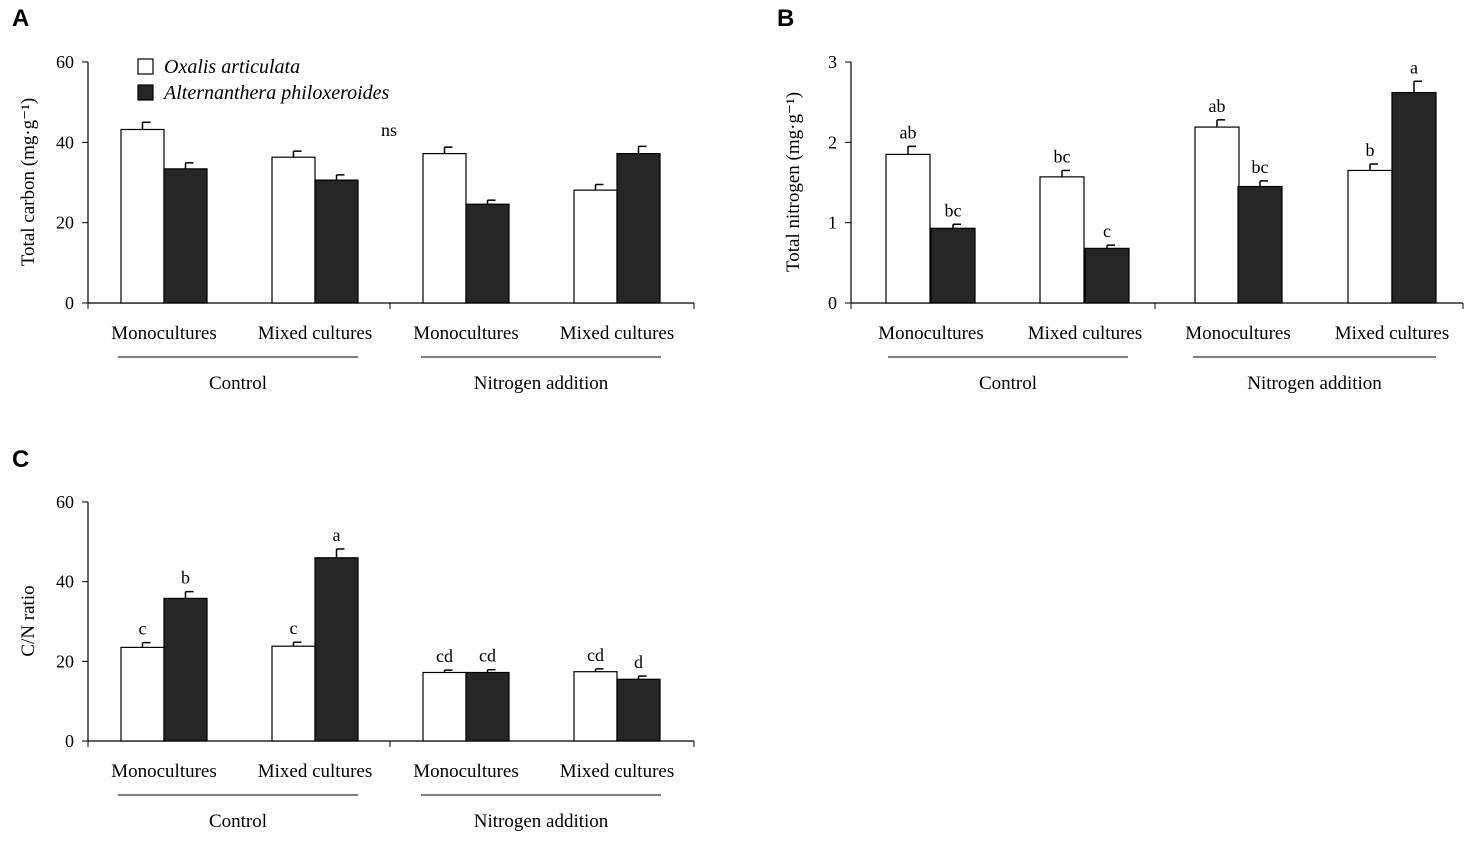 The image size is (1476, 842). What do you see at coordinates (276, 93) in the screenshot?
I see `legend-label: Alternanthera philoxeroides` at bounding box center [276, 93].